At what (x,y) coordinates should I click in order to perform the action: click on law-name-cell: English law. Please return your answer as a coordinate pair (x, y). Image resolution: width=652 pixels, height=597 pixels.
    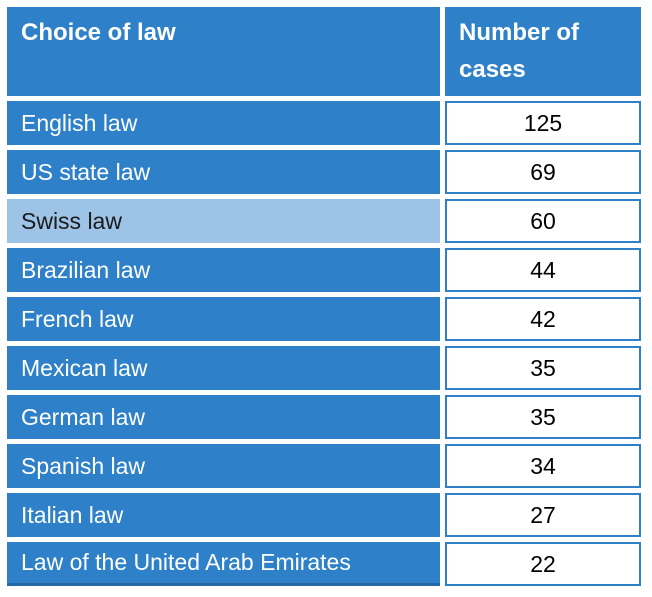
    Looking at the image, I should click on (223, 123).